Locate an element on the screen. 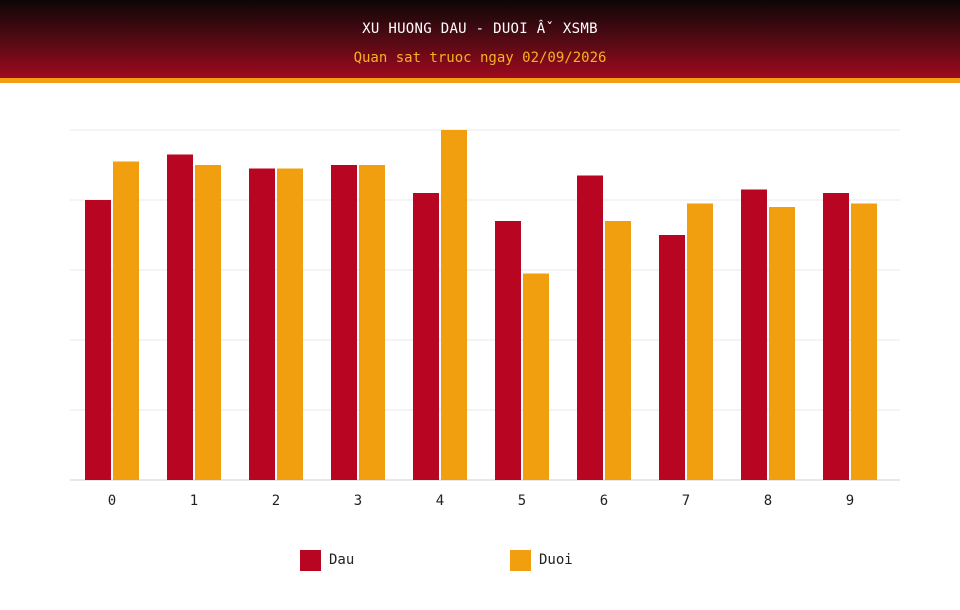 The height and width of the screenshot is (610, 960). chart-title: XU HUONG DAU - DUOI Âˇ XSMB is located at coordinates (480, 29).